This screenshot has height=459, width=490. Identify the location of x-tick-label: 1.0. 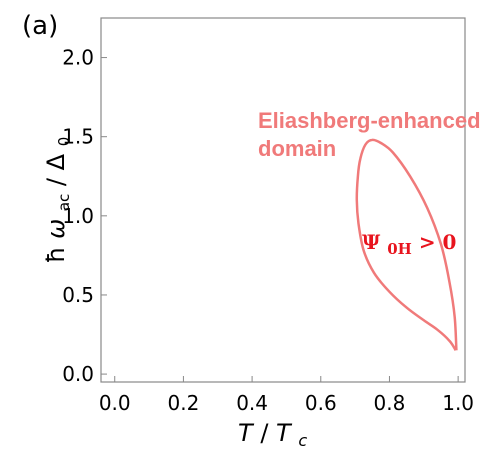
(458, 403).